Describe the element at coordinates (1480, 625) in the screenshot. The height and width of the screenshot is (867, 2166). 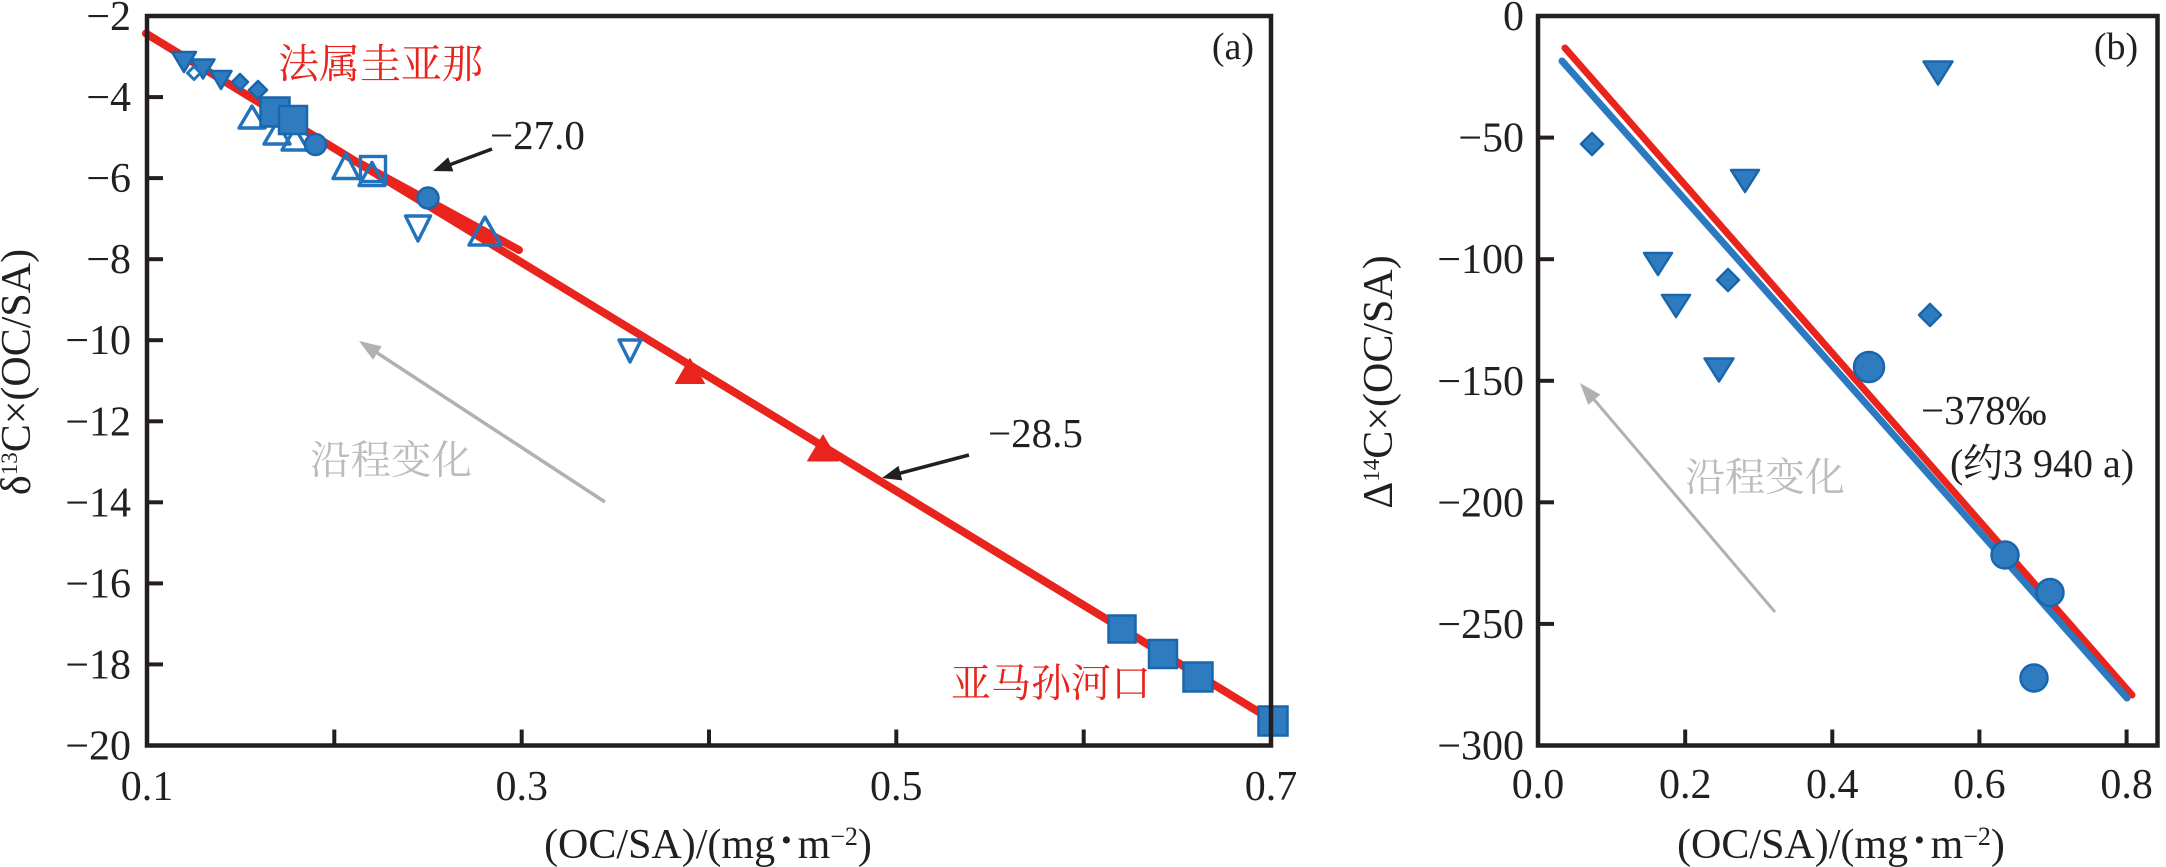
I see `svg-text: −250` at that location.